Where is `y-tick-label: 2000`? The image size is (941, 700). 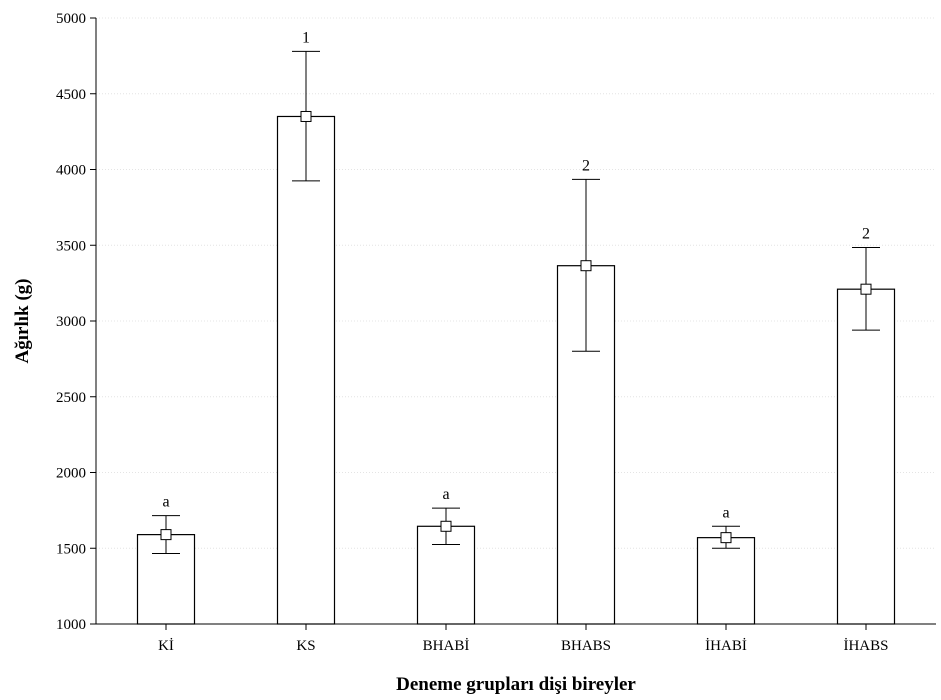
y-tick-label: 2000 is located at coordinates (71, 474).